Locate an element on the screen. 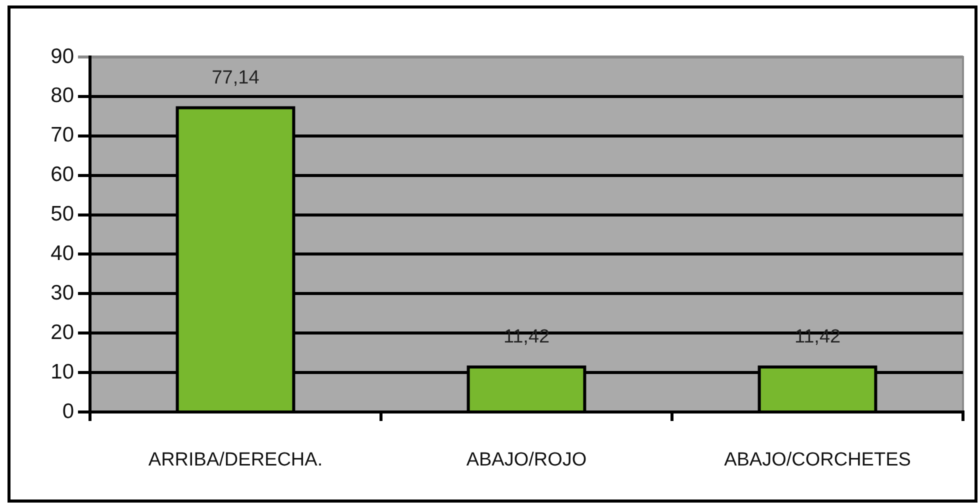 This screenshot has width=979, height=503. y-tick-label: 50 is located at coordinates (62, 214).